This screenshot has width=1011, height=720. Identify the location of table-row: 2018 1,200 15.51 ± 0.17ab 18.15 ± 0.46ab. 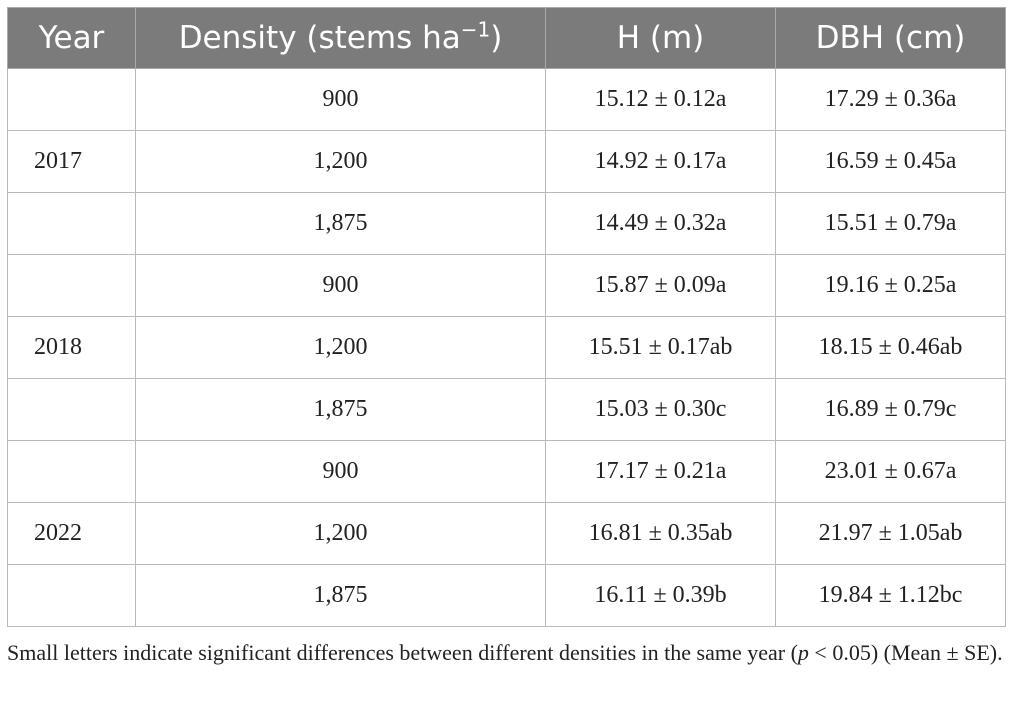
(506, 347).